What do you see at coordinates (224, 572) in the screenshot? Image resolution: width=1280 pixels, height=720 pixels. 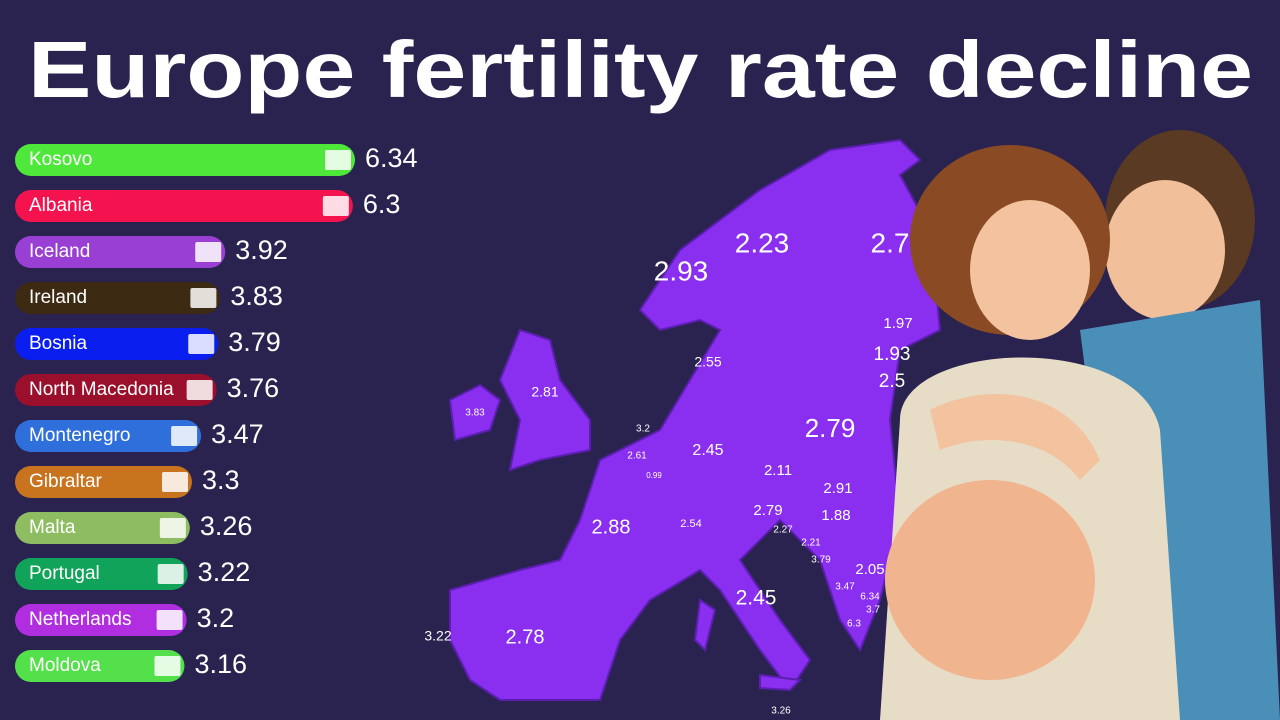 I see `value-label: 3.22` at bounding box center [224, 572].